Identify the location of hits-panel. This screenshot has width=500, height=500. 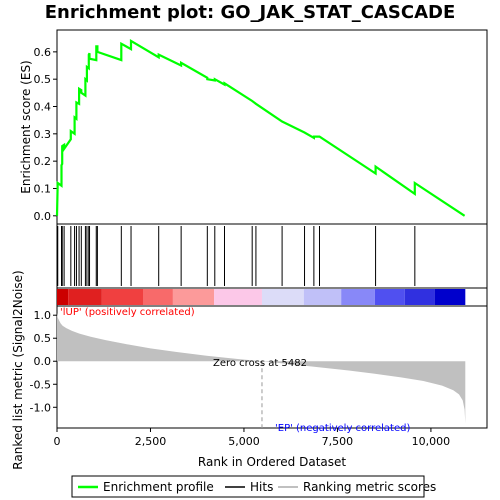
(272, 256).